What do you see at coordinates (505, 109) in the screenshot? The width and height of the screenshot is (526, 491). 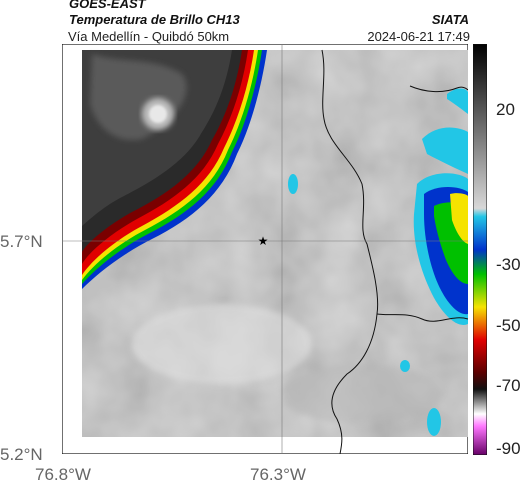 I see `colorbar-tick: 20` at bounding box center [505, 109].